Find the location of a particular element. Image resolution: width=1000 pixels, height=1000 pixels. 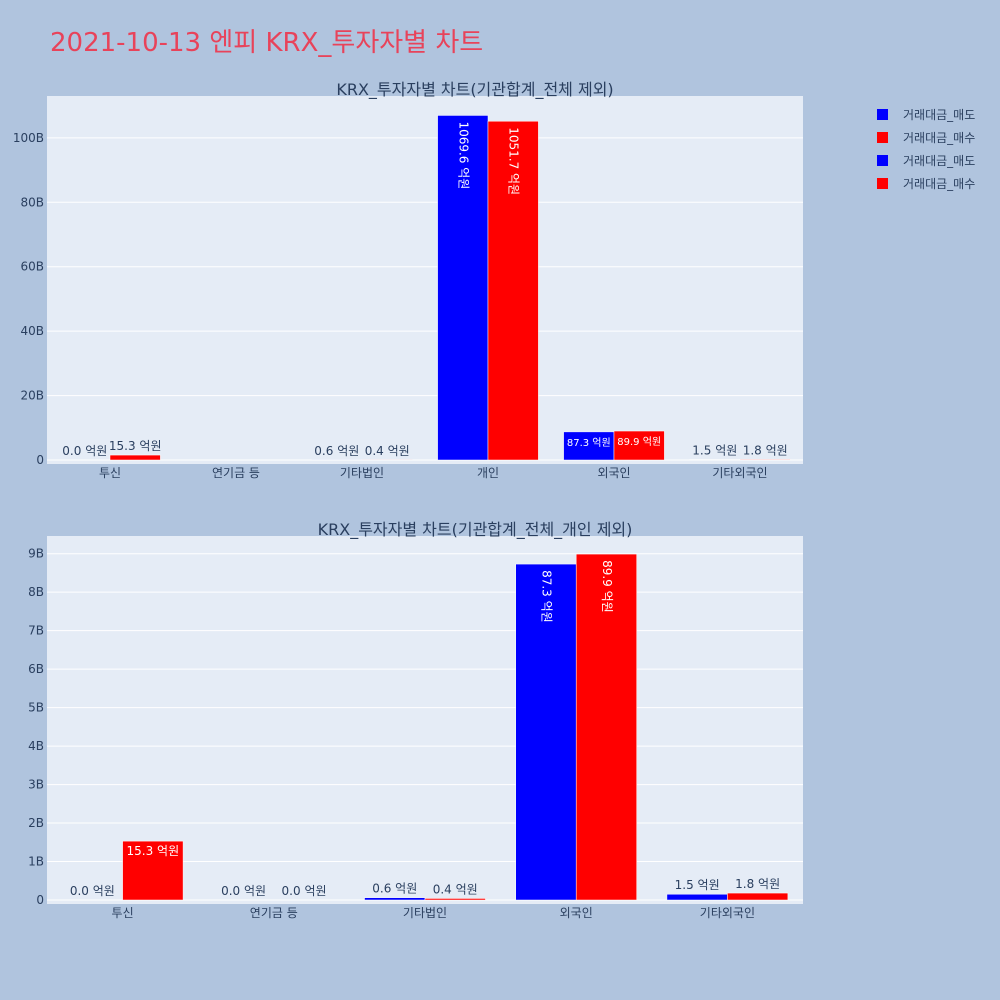

y-tick-label: 6B is located at coordinates (36, 669).